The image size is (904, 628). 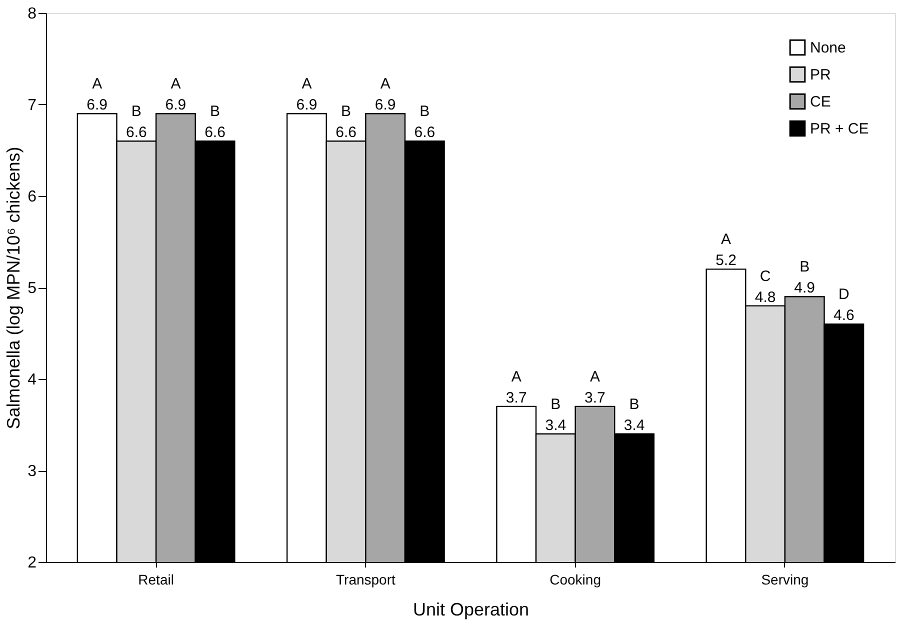 What do you see at coordinates (844, 295) in the screenshot?
I see `annotation: D` at bounding box center [844, 295].